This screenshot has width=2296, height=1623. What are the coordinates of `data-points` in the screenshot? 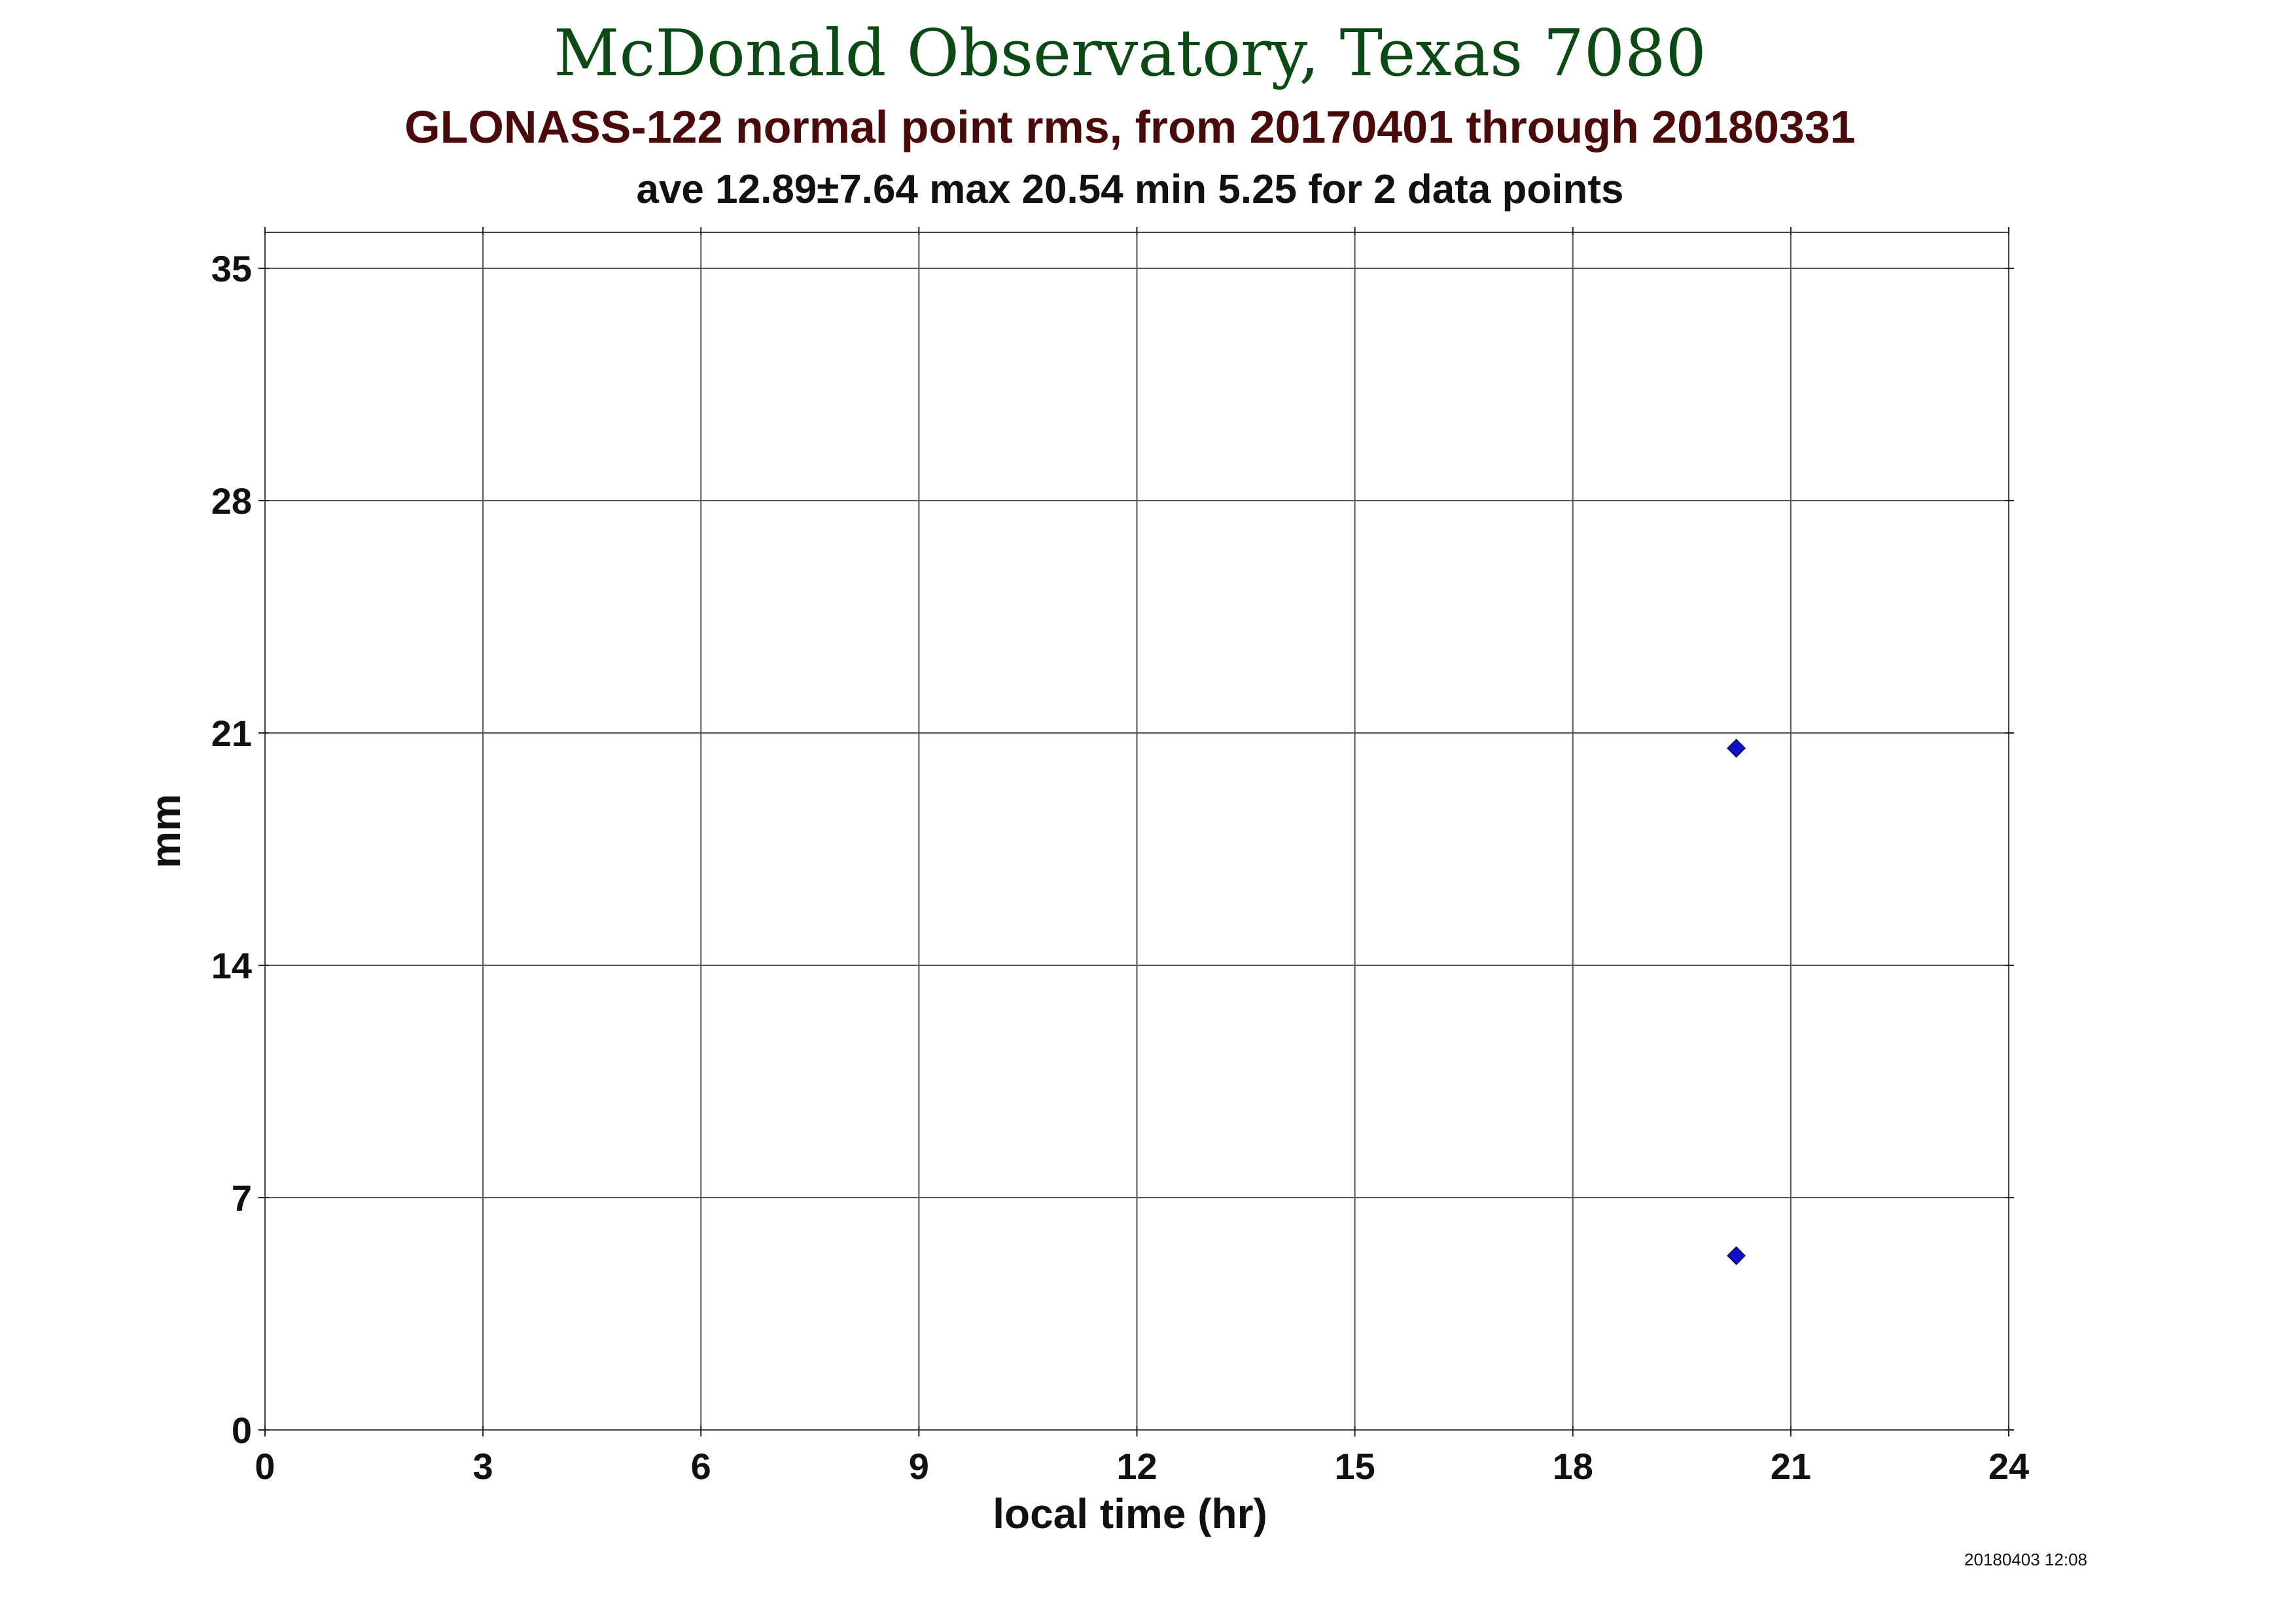 It's located at (1736, 1002).